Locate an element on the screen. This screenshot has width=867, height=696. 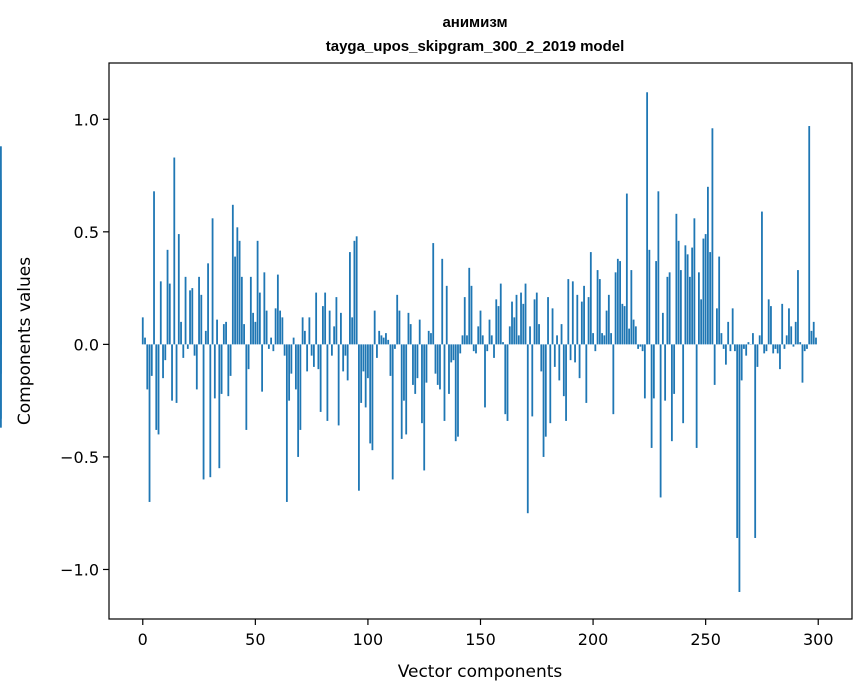
y-tick-label: 1.0 is located at coordinates (86, 119).